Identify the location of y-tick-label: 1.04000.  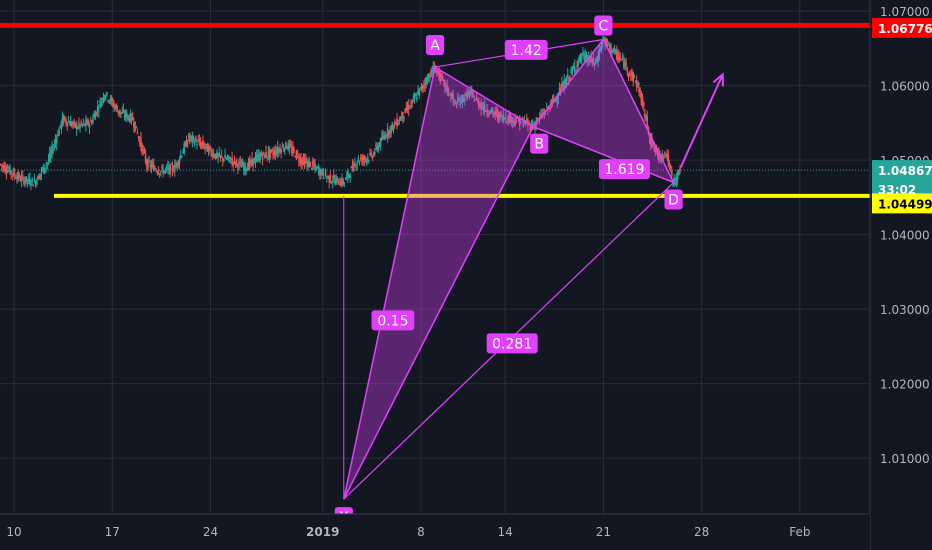
(905, 236).